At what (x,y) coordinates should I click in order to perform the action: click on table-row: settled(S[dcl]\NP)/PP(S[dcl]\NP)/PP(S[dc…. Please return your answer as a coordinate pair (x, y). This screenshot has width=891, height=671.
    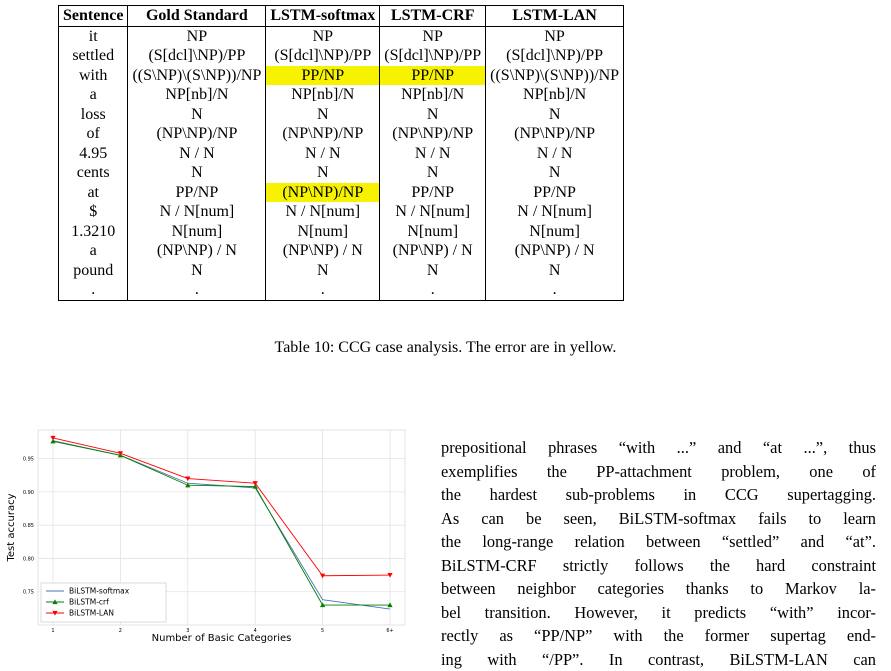
    Looking at the image, I should click on (341, 56).